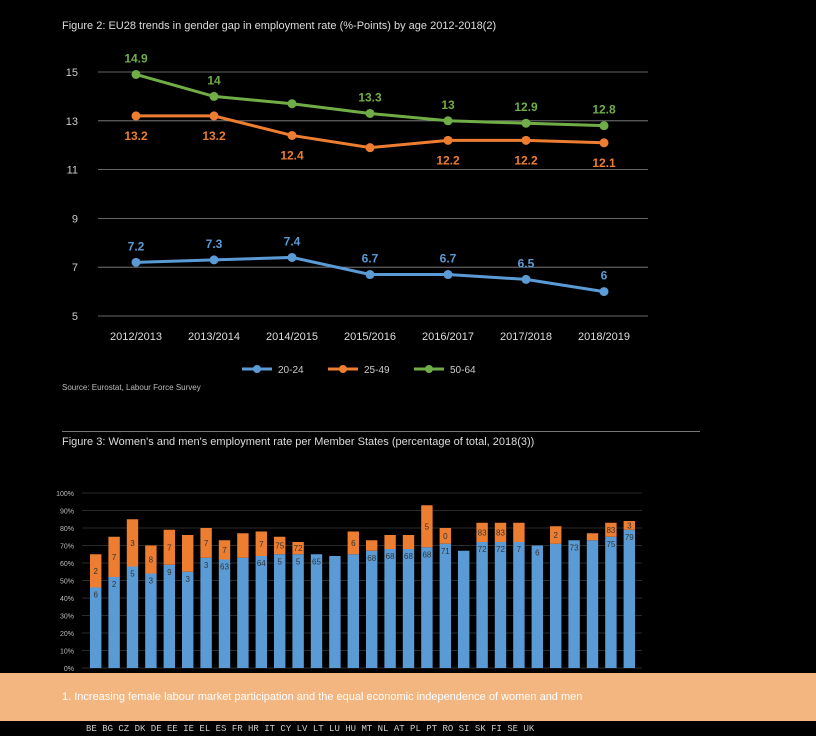 This screenshot has height=736, width=816. Describe the element at coordinates (604, 276) in the screenshot. I see `data-label: 6` at that location.